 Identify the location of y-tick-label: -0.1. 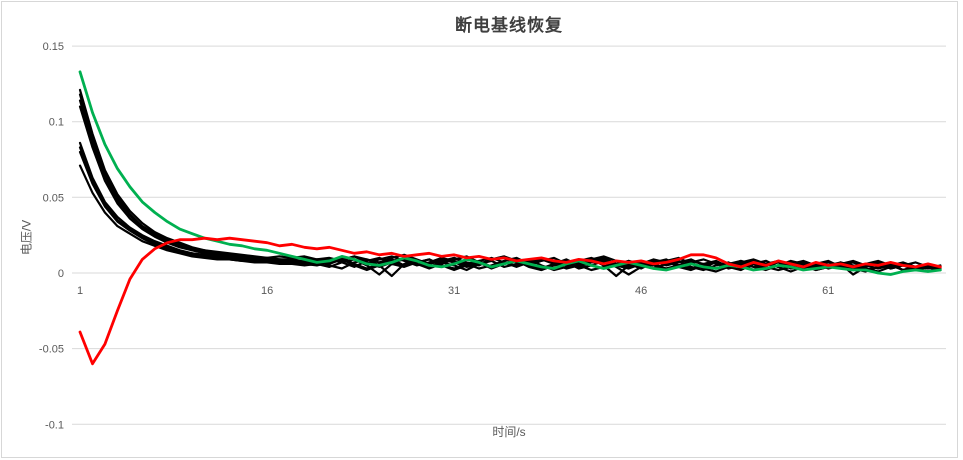
(54, 425).